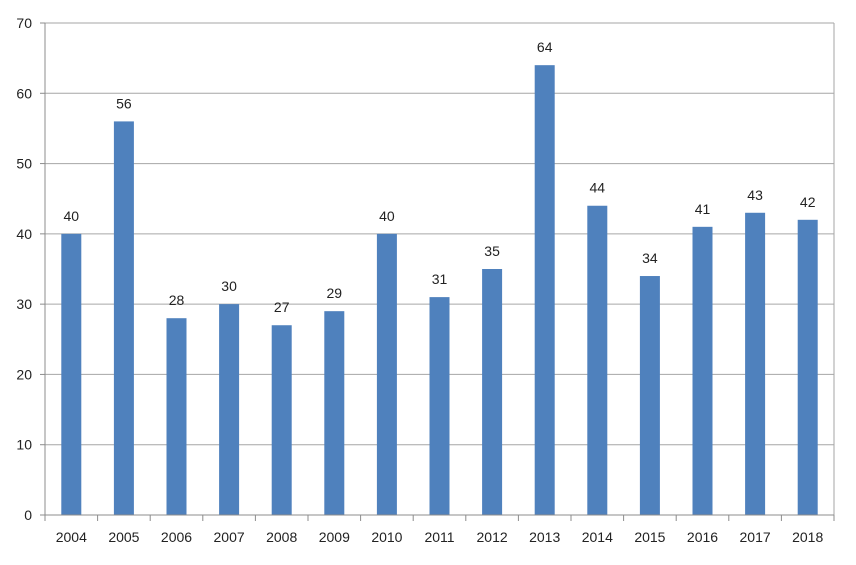  Describe the element at coordinates (177, 300) in the screenshot. I see `data-label: 28` at that location.